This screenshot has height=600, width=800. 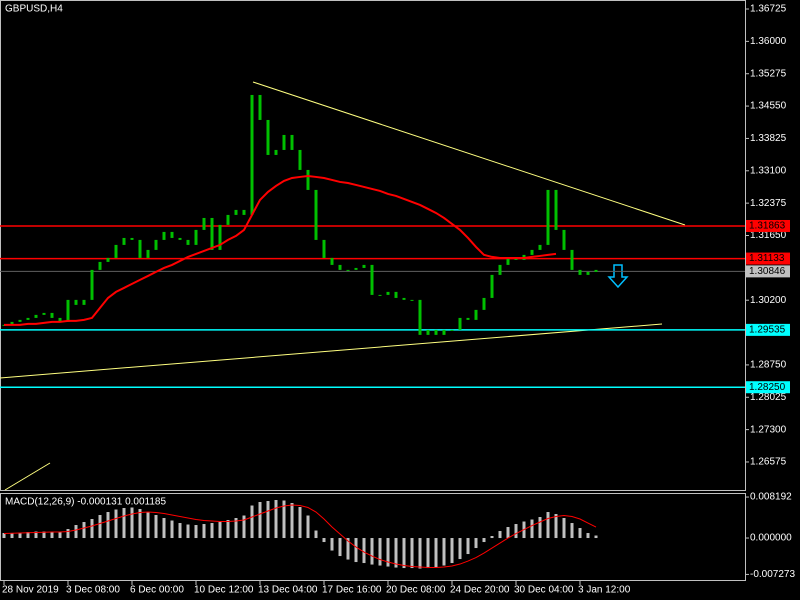 I want to click on y-tick-label: 0.008192, so click(x=771, y=497).